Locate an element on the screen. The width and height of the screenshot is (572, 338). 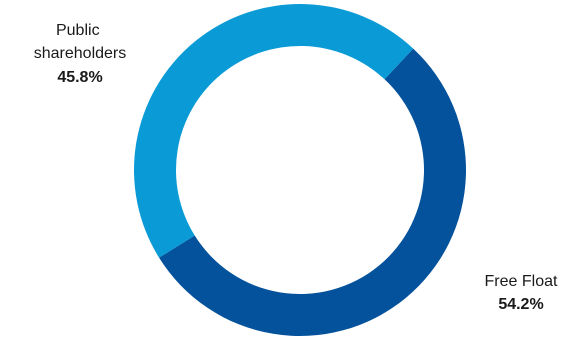
slice-label-public-line-1: Public is located at coordinates (78, 30).